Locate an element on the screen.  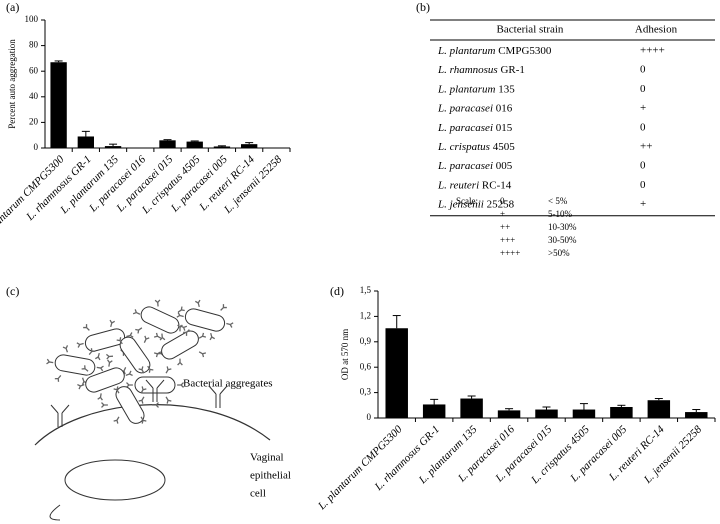
strain-id: 135 is located at coordinates (506, 89).